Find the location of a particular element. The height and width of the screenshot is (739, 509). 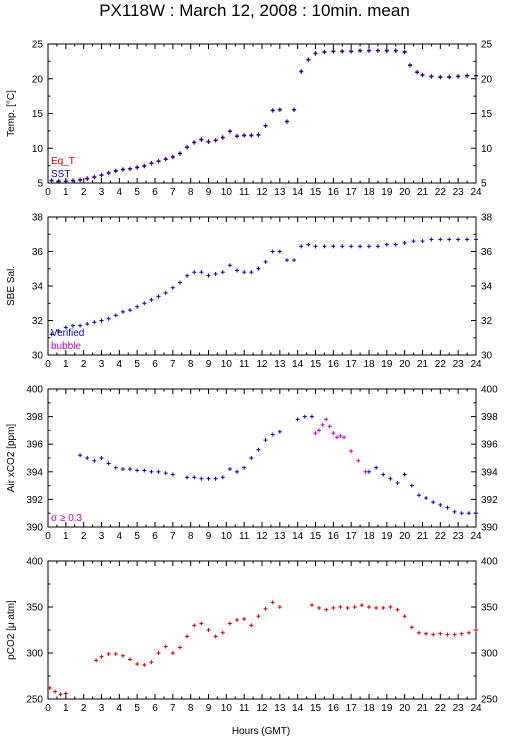

legend-entry: Eq_T is located at coordinates (63, 161).